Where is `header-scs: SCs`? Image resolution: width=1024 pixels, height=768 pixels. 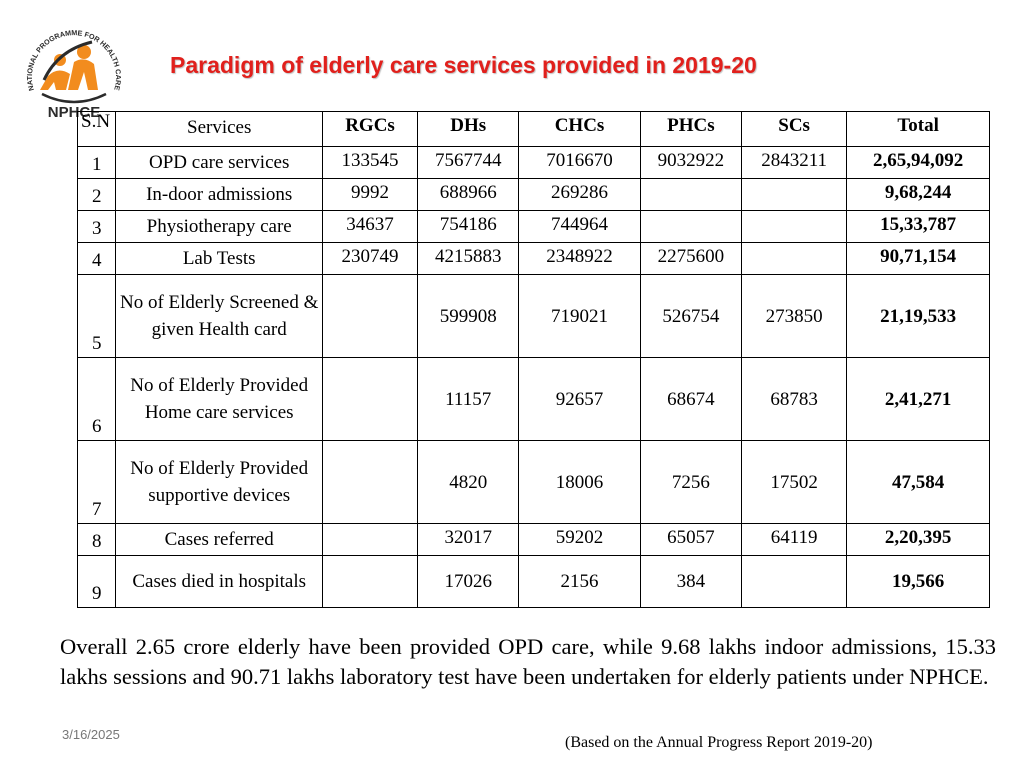 header-scs: SCs is located at coordinates (794, 129).